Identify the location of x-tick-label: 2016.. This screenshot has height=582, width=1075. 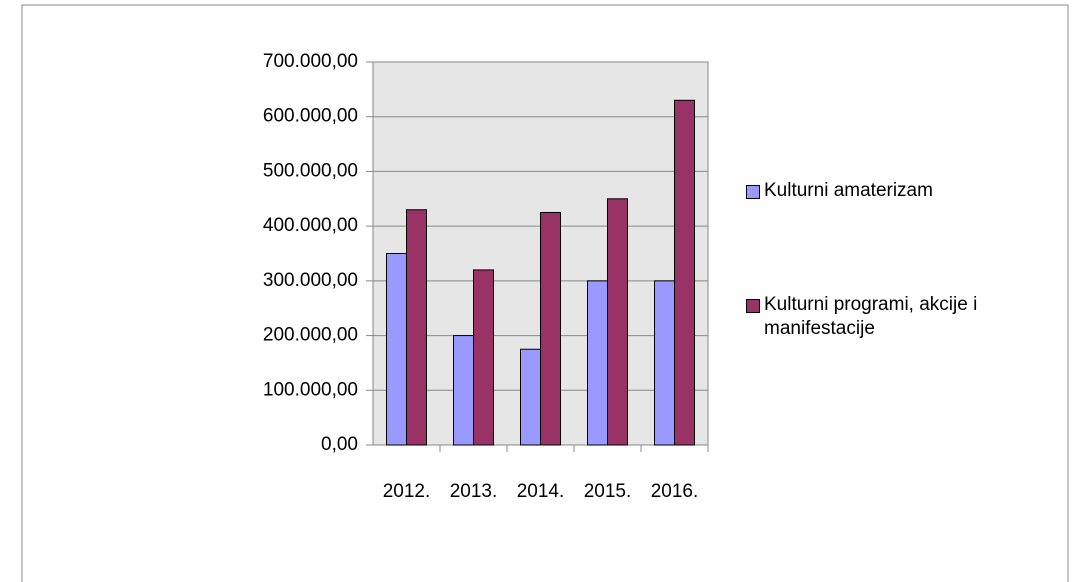
(675, 491).